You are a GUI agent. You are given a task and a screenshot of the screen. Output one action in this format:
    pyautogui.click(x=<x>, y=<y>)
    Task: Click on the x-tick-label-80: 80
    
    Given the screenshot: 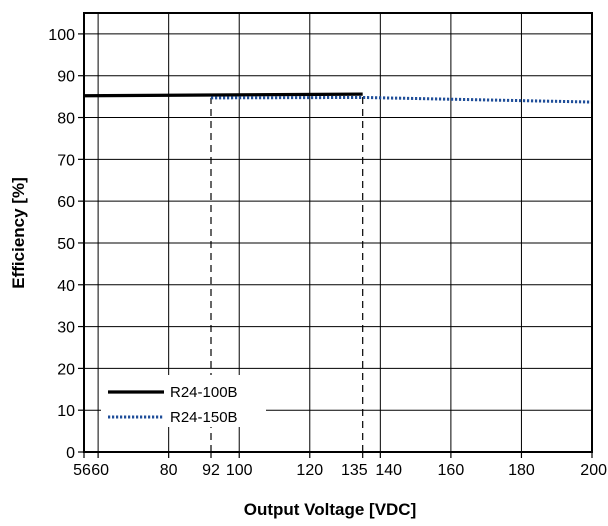 What is the action you would take?
    pyautogui.click(x=169, y=470)
    